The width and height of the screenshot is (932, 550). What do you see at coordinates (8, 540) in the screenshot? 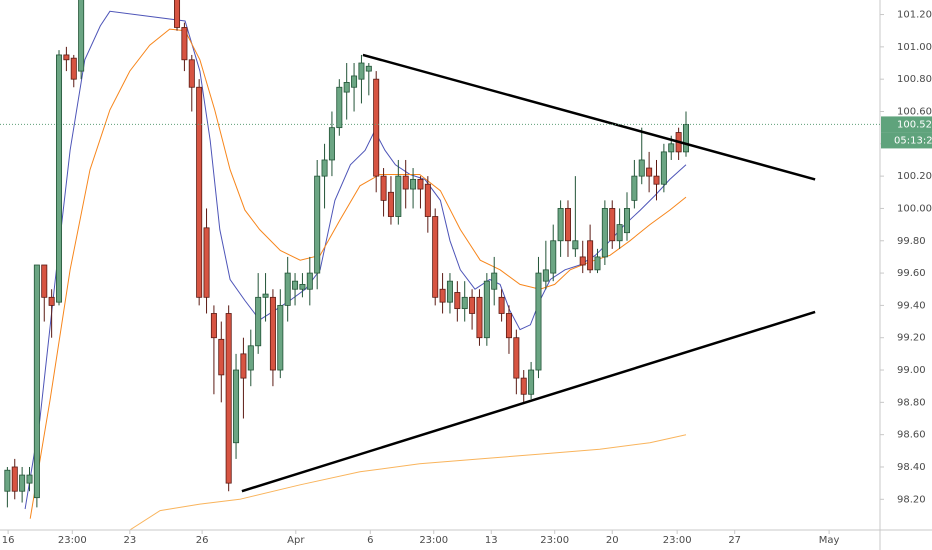
I see `x-tick-label: 16` at bounding box center [8, 540].